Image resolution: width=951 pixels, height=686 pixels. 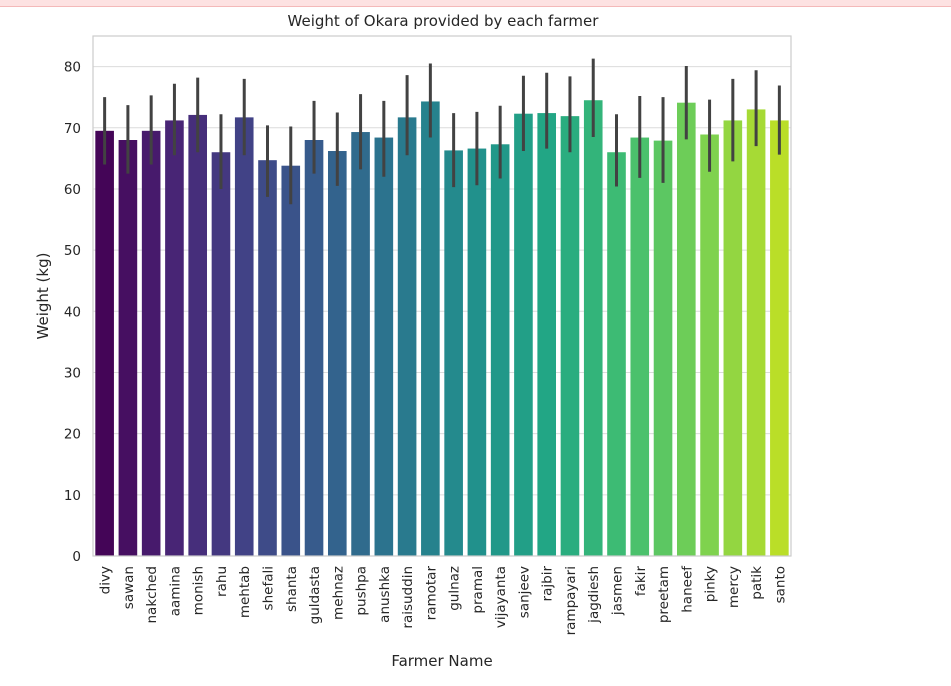 I want to click on bar-rahu, so click(x=221, y=354).